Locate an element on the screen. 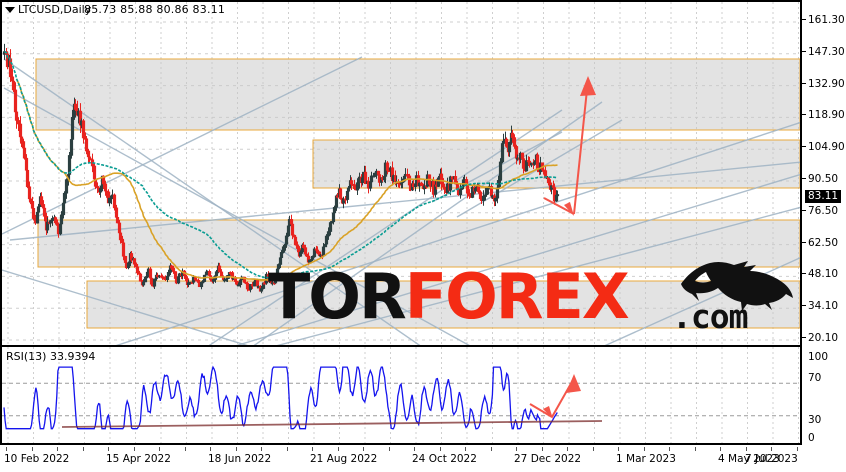  price-axis-tick: 147.30 is located at coordinates (823, 52).